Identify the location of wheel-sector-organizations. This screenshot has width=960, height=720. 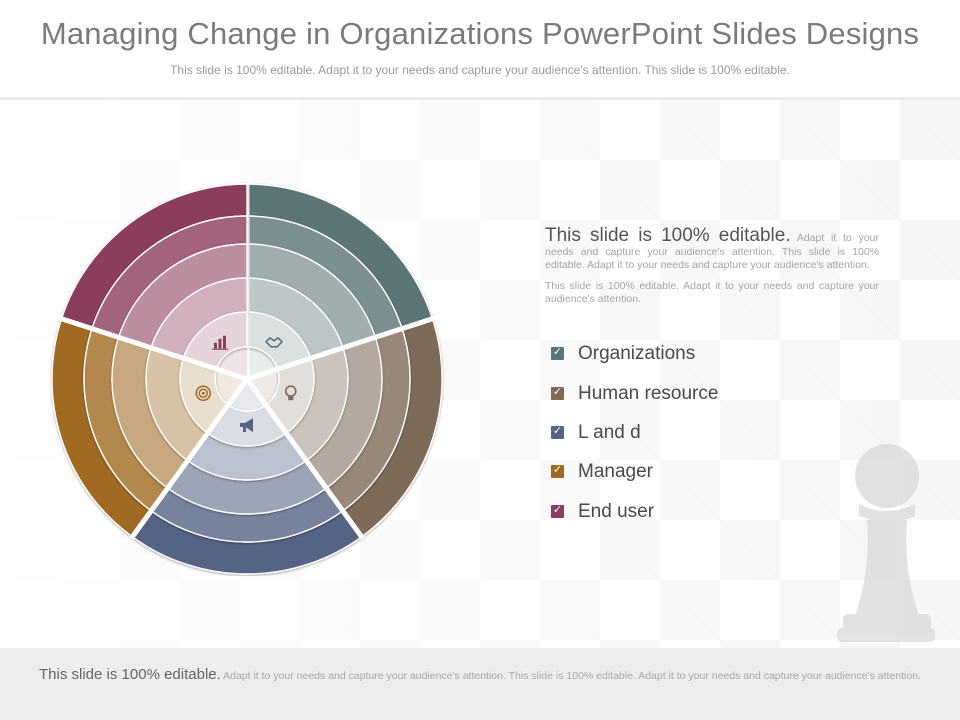
(340, 281).